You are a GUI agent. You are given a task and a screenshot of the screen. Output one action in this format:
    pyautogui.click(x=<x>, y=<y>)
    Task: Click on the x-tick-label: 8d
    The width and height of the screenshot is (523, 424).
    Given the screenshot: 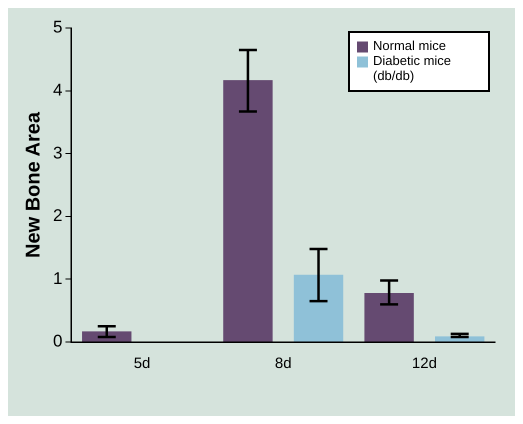 What is the action you would take?
    pyautogui.click(x=283, y=363)
    